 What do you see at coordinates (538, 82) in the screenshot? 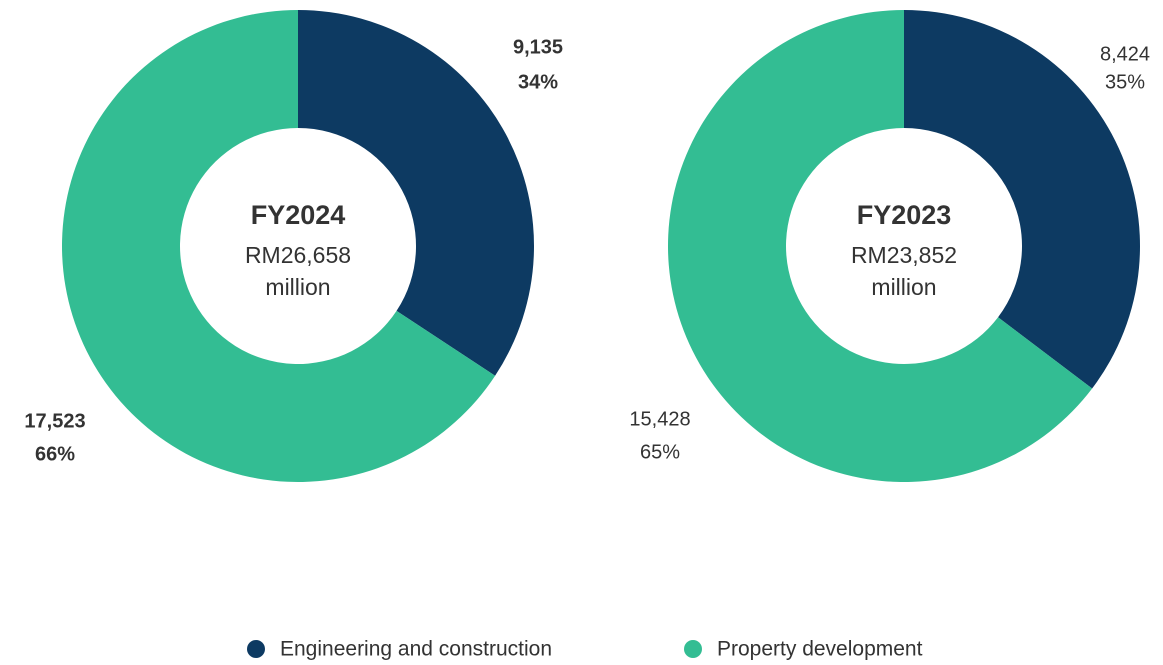
I see `percent-label: 34%` at bounding box center [538, 82].